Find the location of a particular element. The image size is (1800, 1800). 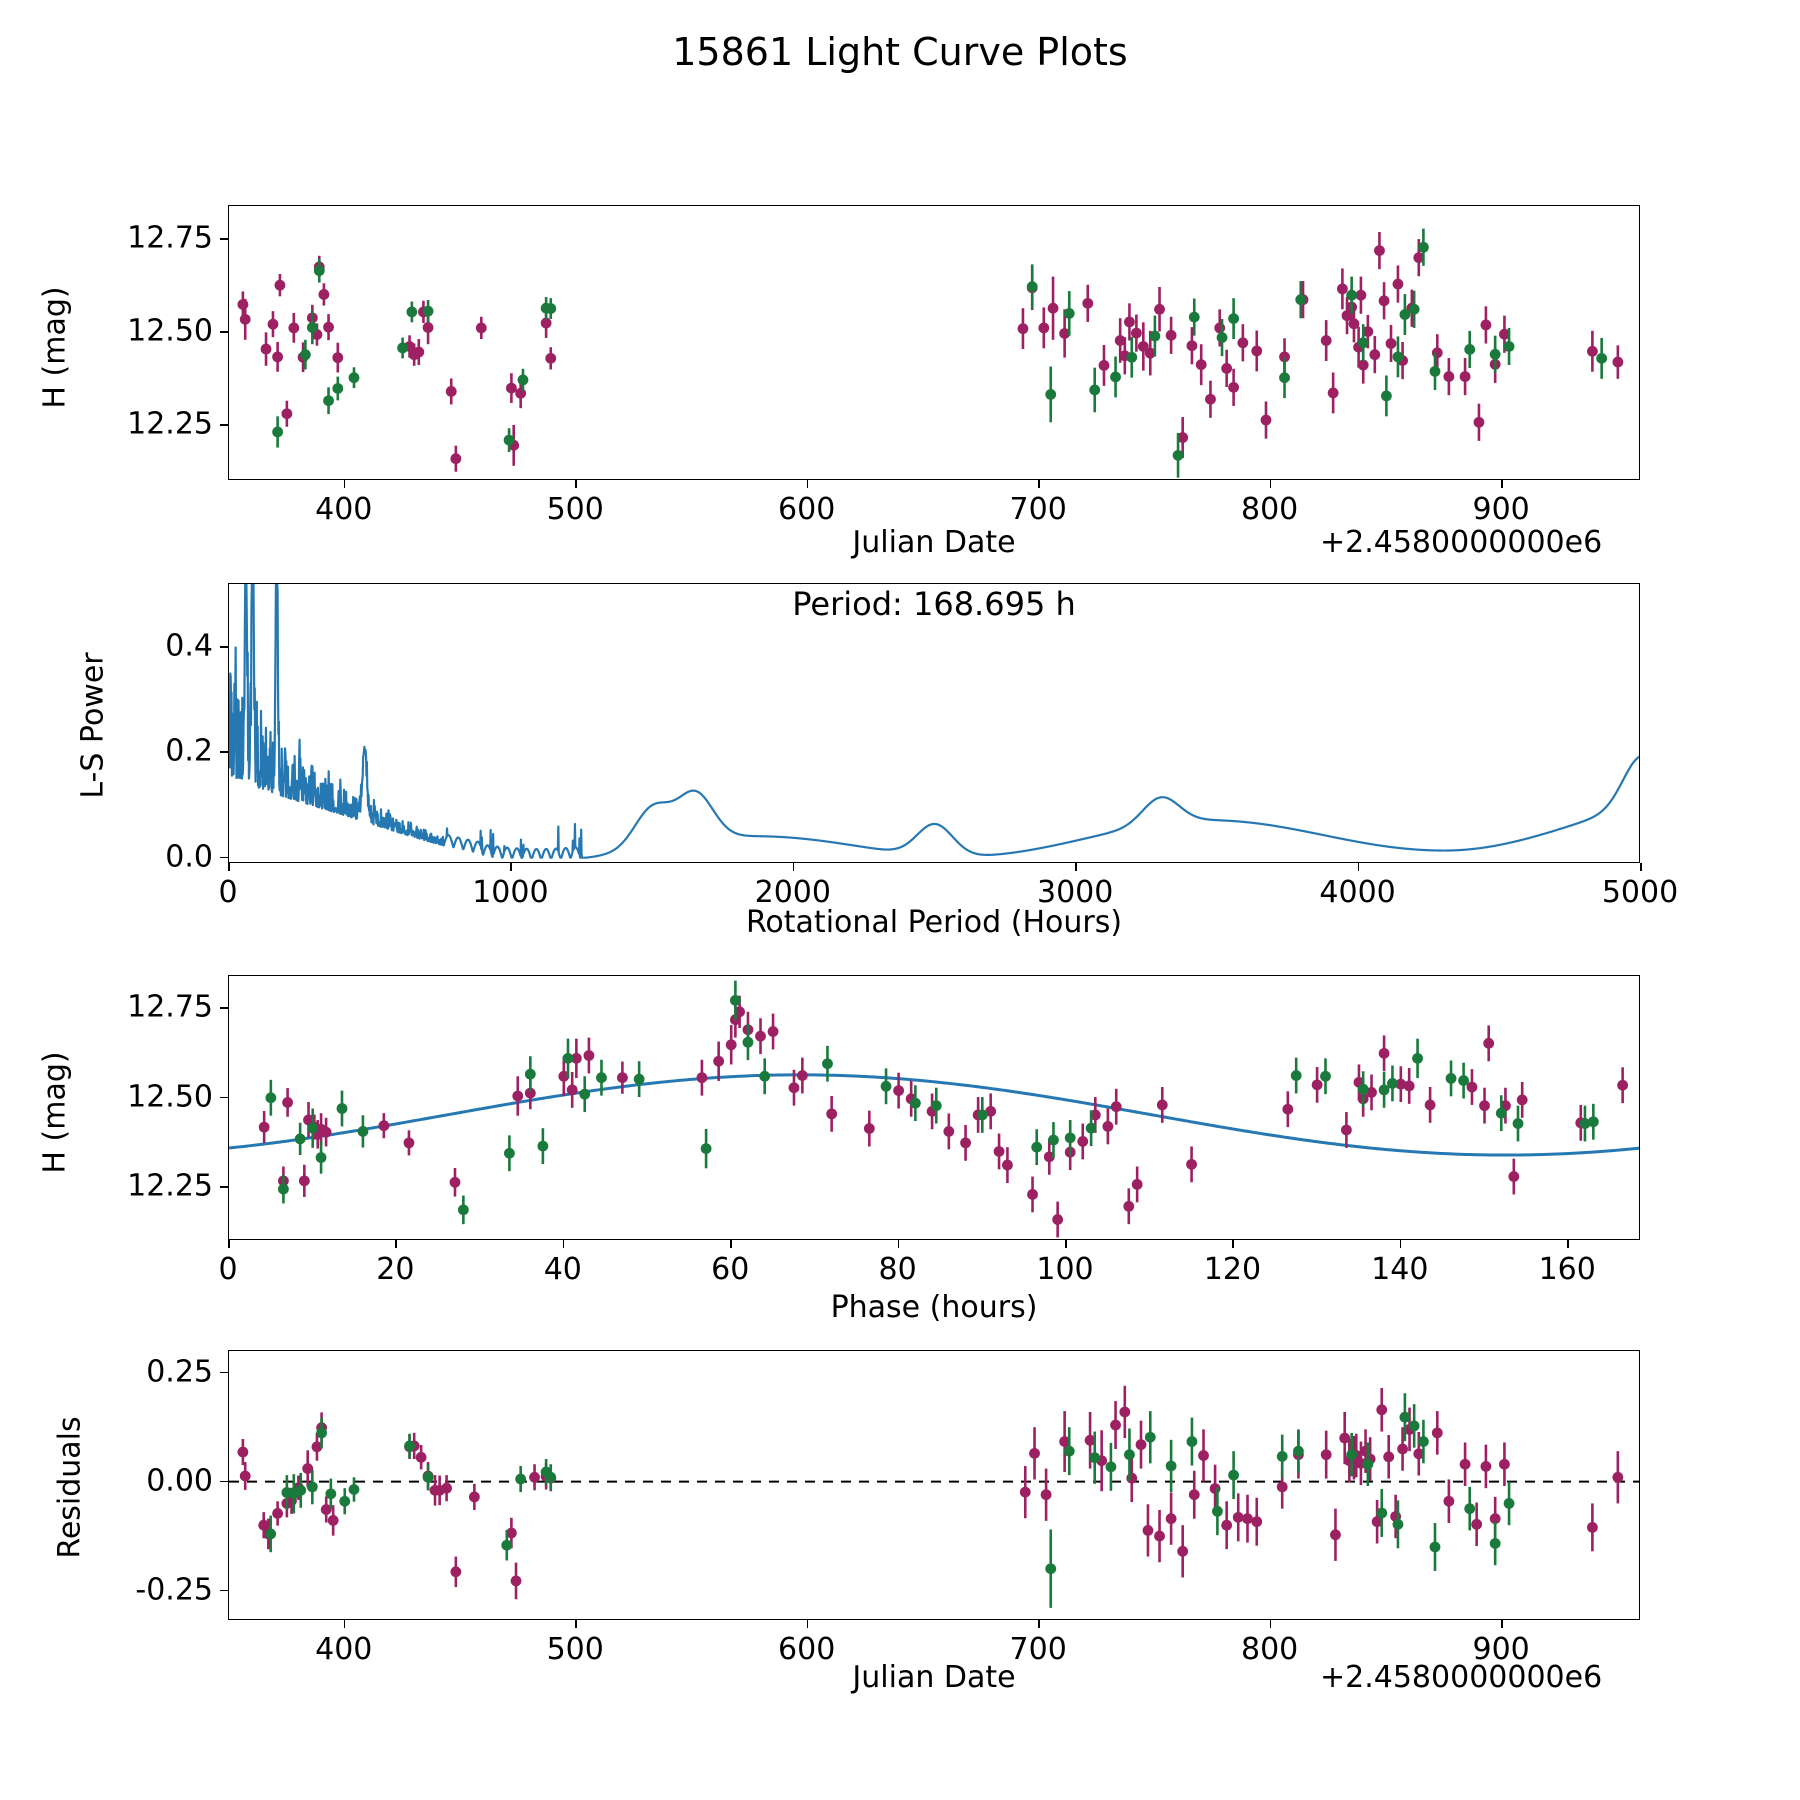

x-tick-label: 80 is located at coordinates (897, 1269).